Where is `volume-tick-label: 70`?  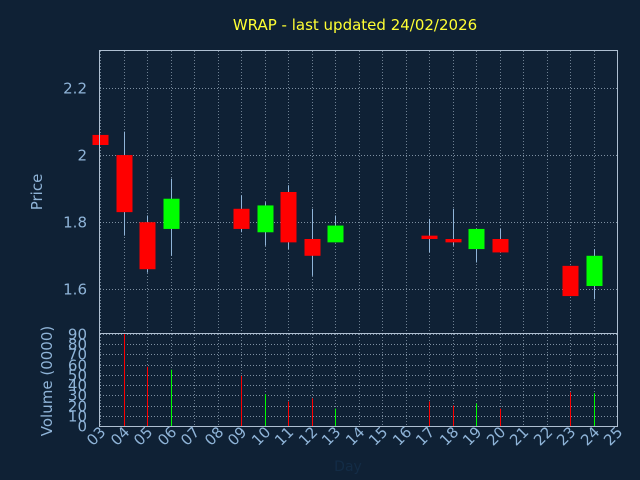 volume-tick-label: 70 is located at coordinates (77, 355).